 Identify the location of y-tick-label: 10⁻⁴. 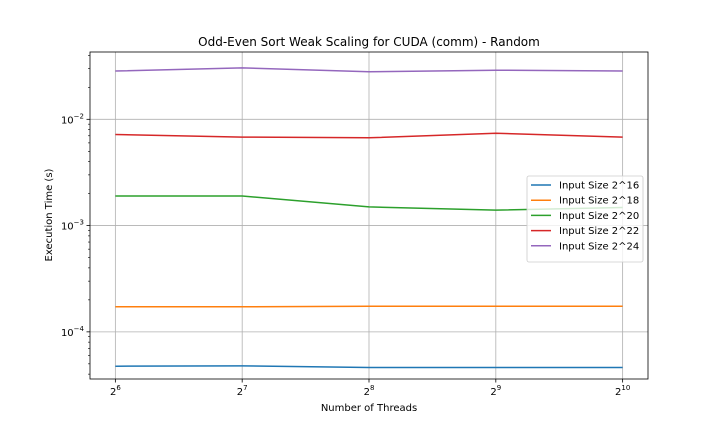
(73, 332).